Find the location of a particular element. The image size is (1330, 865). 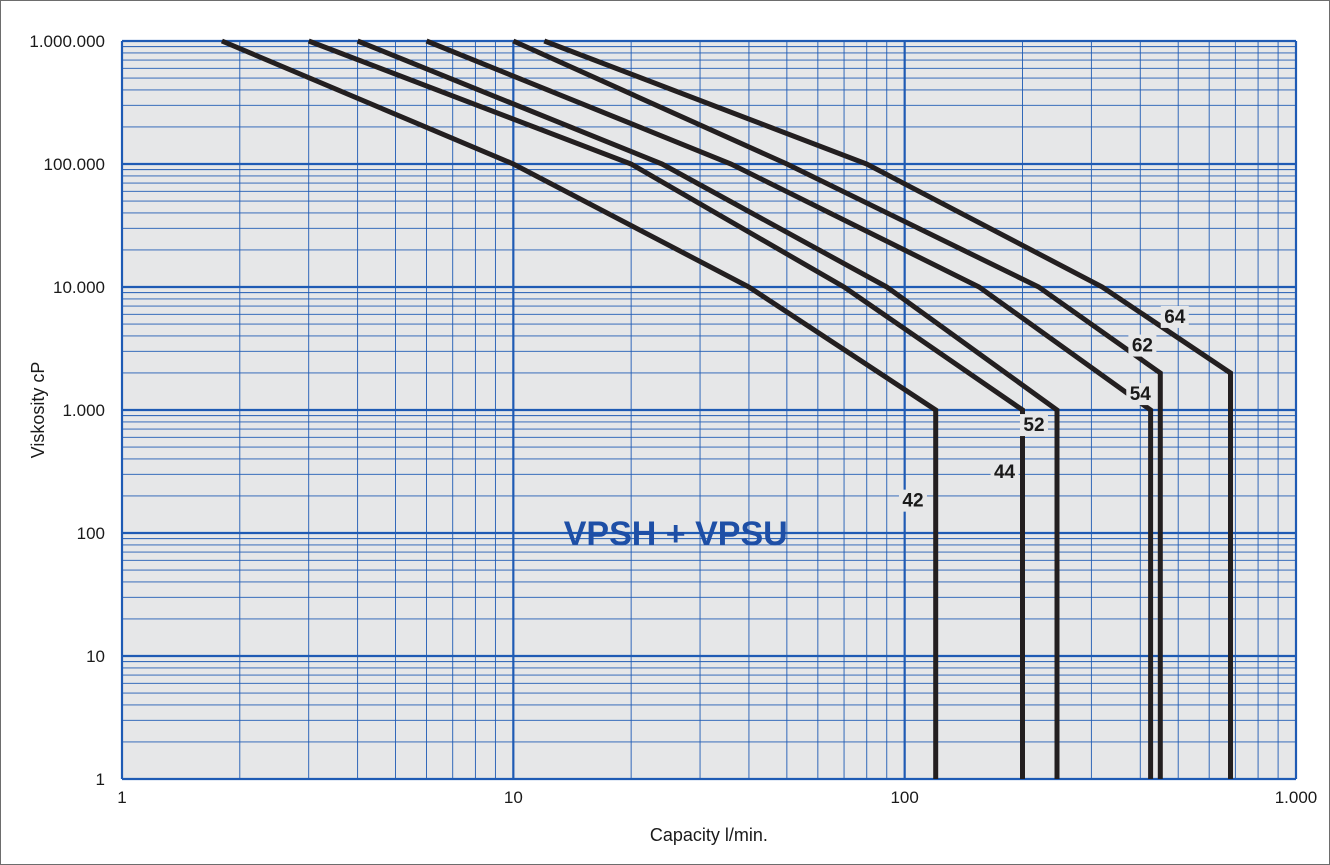

chart-annotation: VPSH + VPSU is located at coordinates (676, 534).